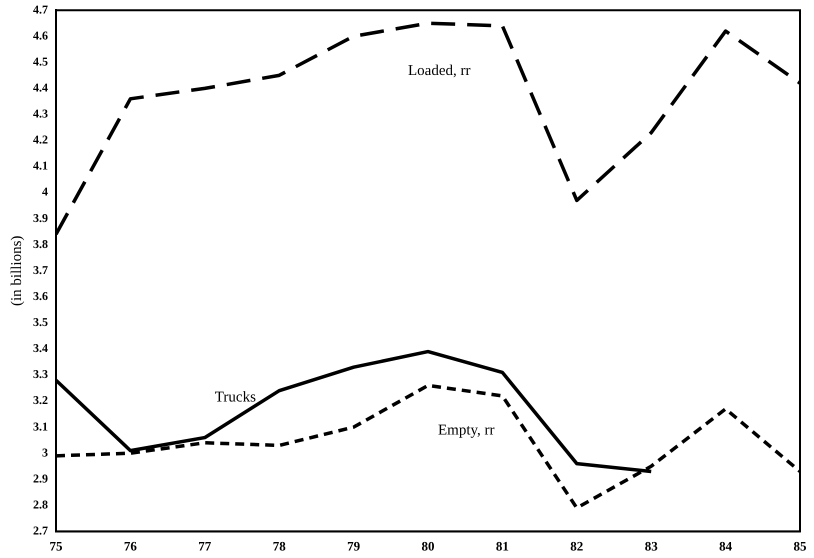 The width and height of the screenshot is (814, 558). I want to click on x-tick-label: 82, so click(577, 546).